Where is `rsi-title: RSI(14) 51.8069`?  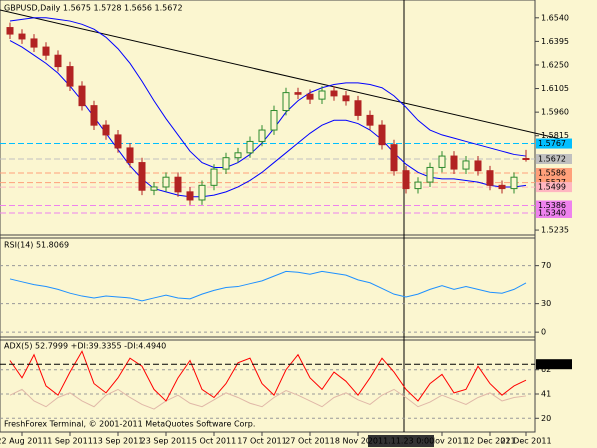
rsi-title: RSI(14) 51.8069 is located at coordinates (36, 245).